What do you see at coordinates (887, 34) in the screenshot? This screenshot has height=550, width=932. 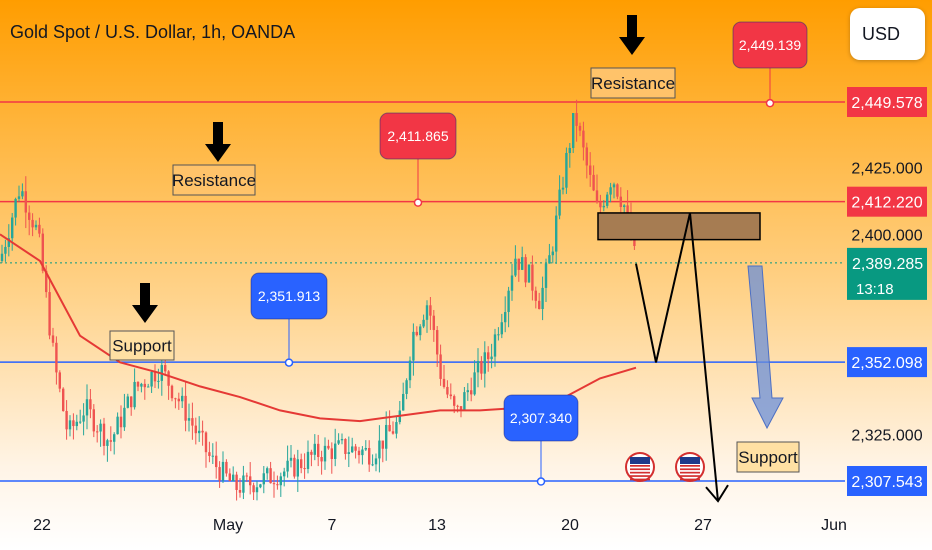 I see `currency-button: USD` at bounding box center [887, 34].